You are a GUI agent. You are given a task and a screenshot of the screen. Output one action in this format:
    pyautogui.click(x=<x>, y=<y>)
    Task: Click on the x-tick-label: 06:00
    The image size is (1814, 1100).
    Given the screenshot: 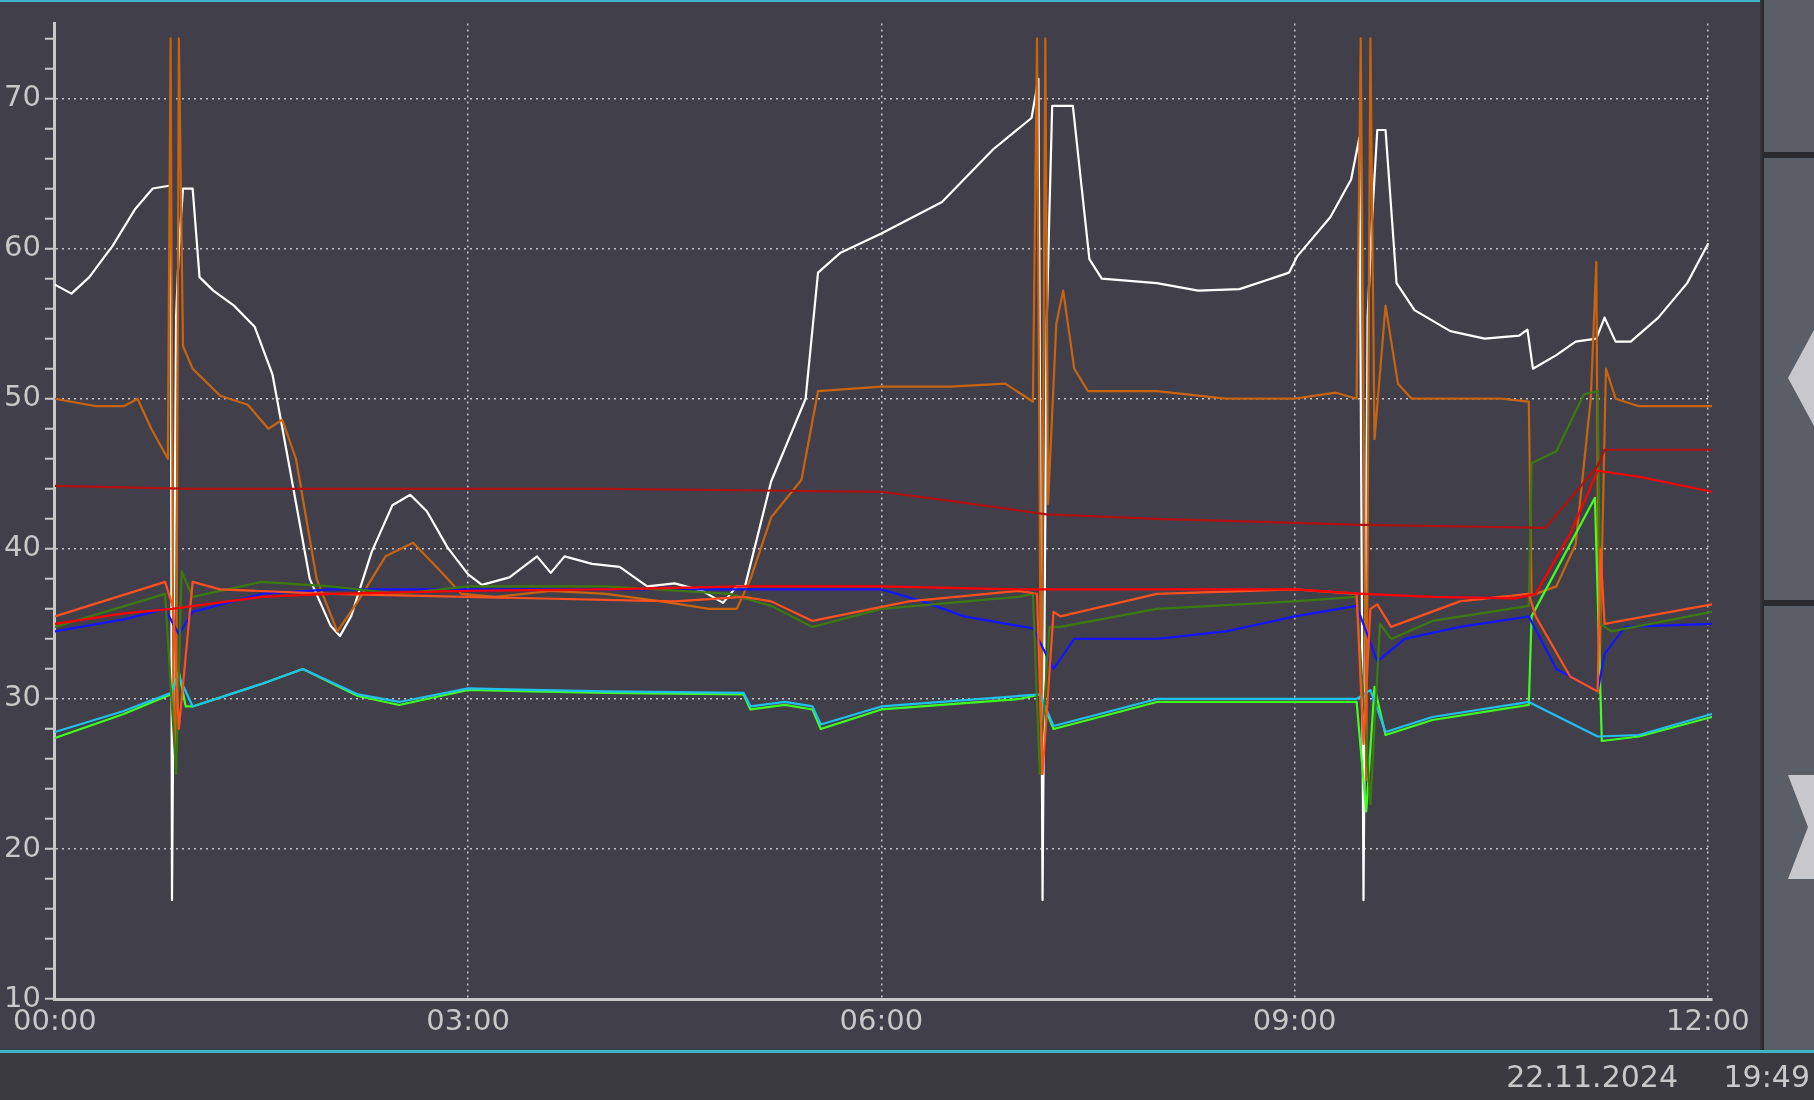 What is the action you would take?
    pyautogui.click(x=881, y=1020)
    